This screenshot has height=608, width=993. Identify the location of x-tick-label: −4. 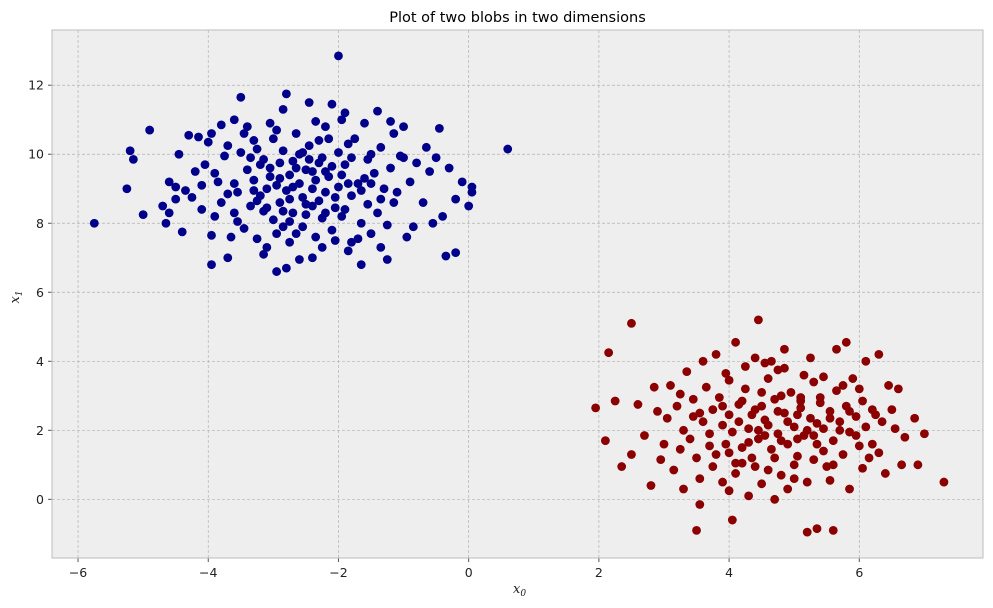
(208, 572).